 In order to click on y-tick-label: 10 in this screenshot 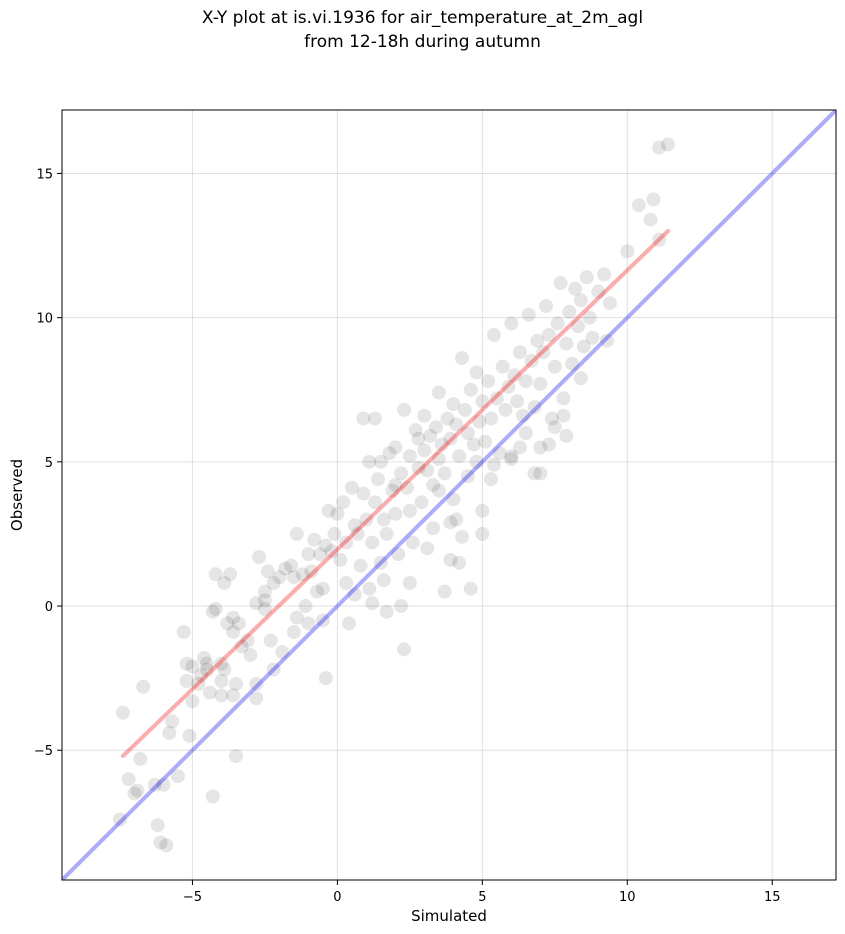, I will do `click(44, 319)`.